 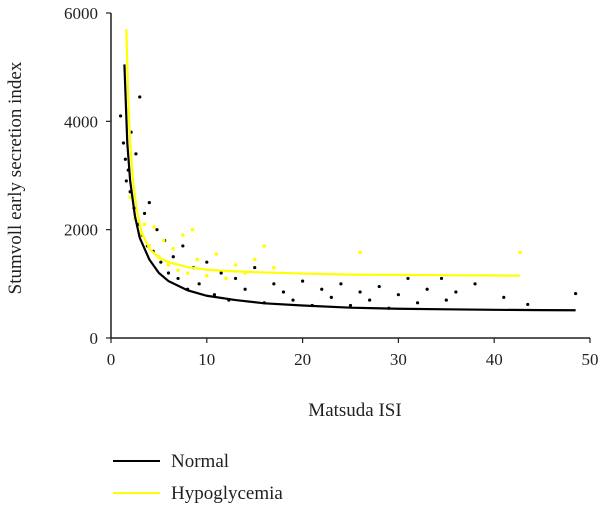 I want to click on y-tick-label: 0, so click(x=94, y=338).